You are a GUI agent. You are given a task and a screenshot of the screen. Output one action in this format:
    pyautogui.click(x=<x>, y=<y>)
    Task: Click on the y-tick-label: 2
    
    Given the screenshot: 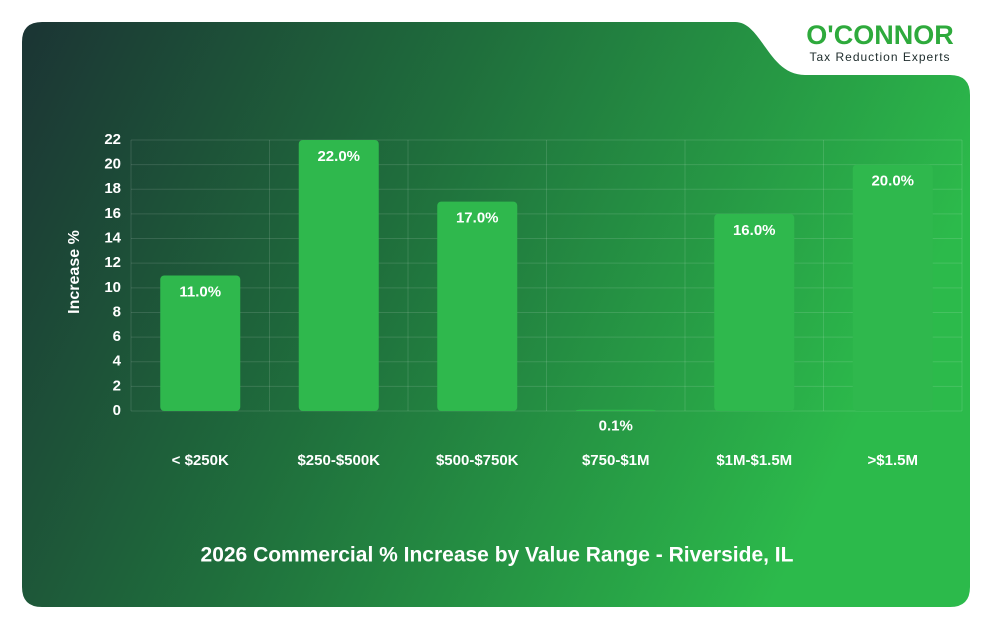 What is the action you would take?
    pyautogui.click(x=117, y=385)
    